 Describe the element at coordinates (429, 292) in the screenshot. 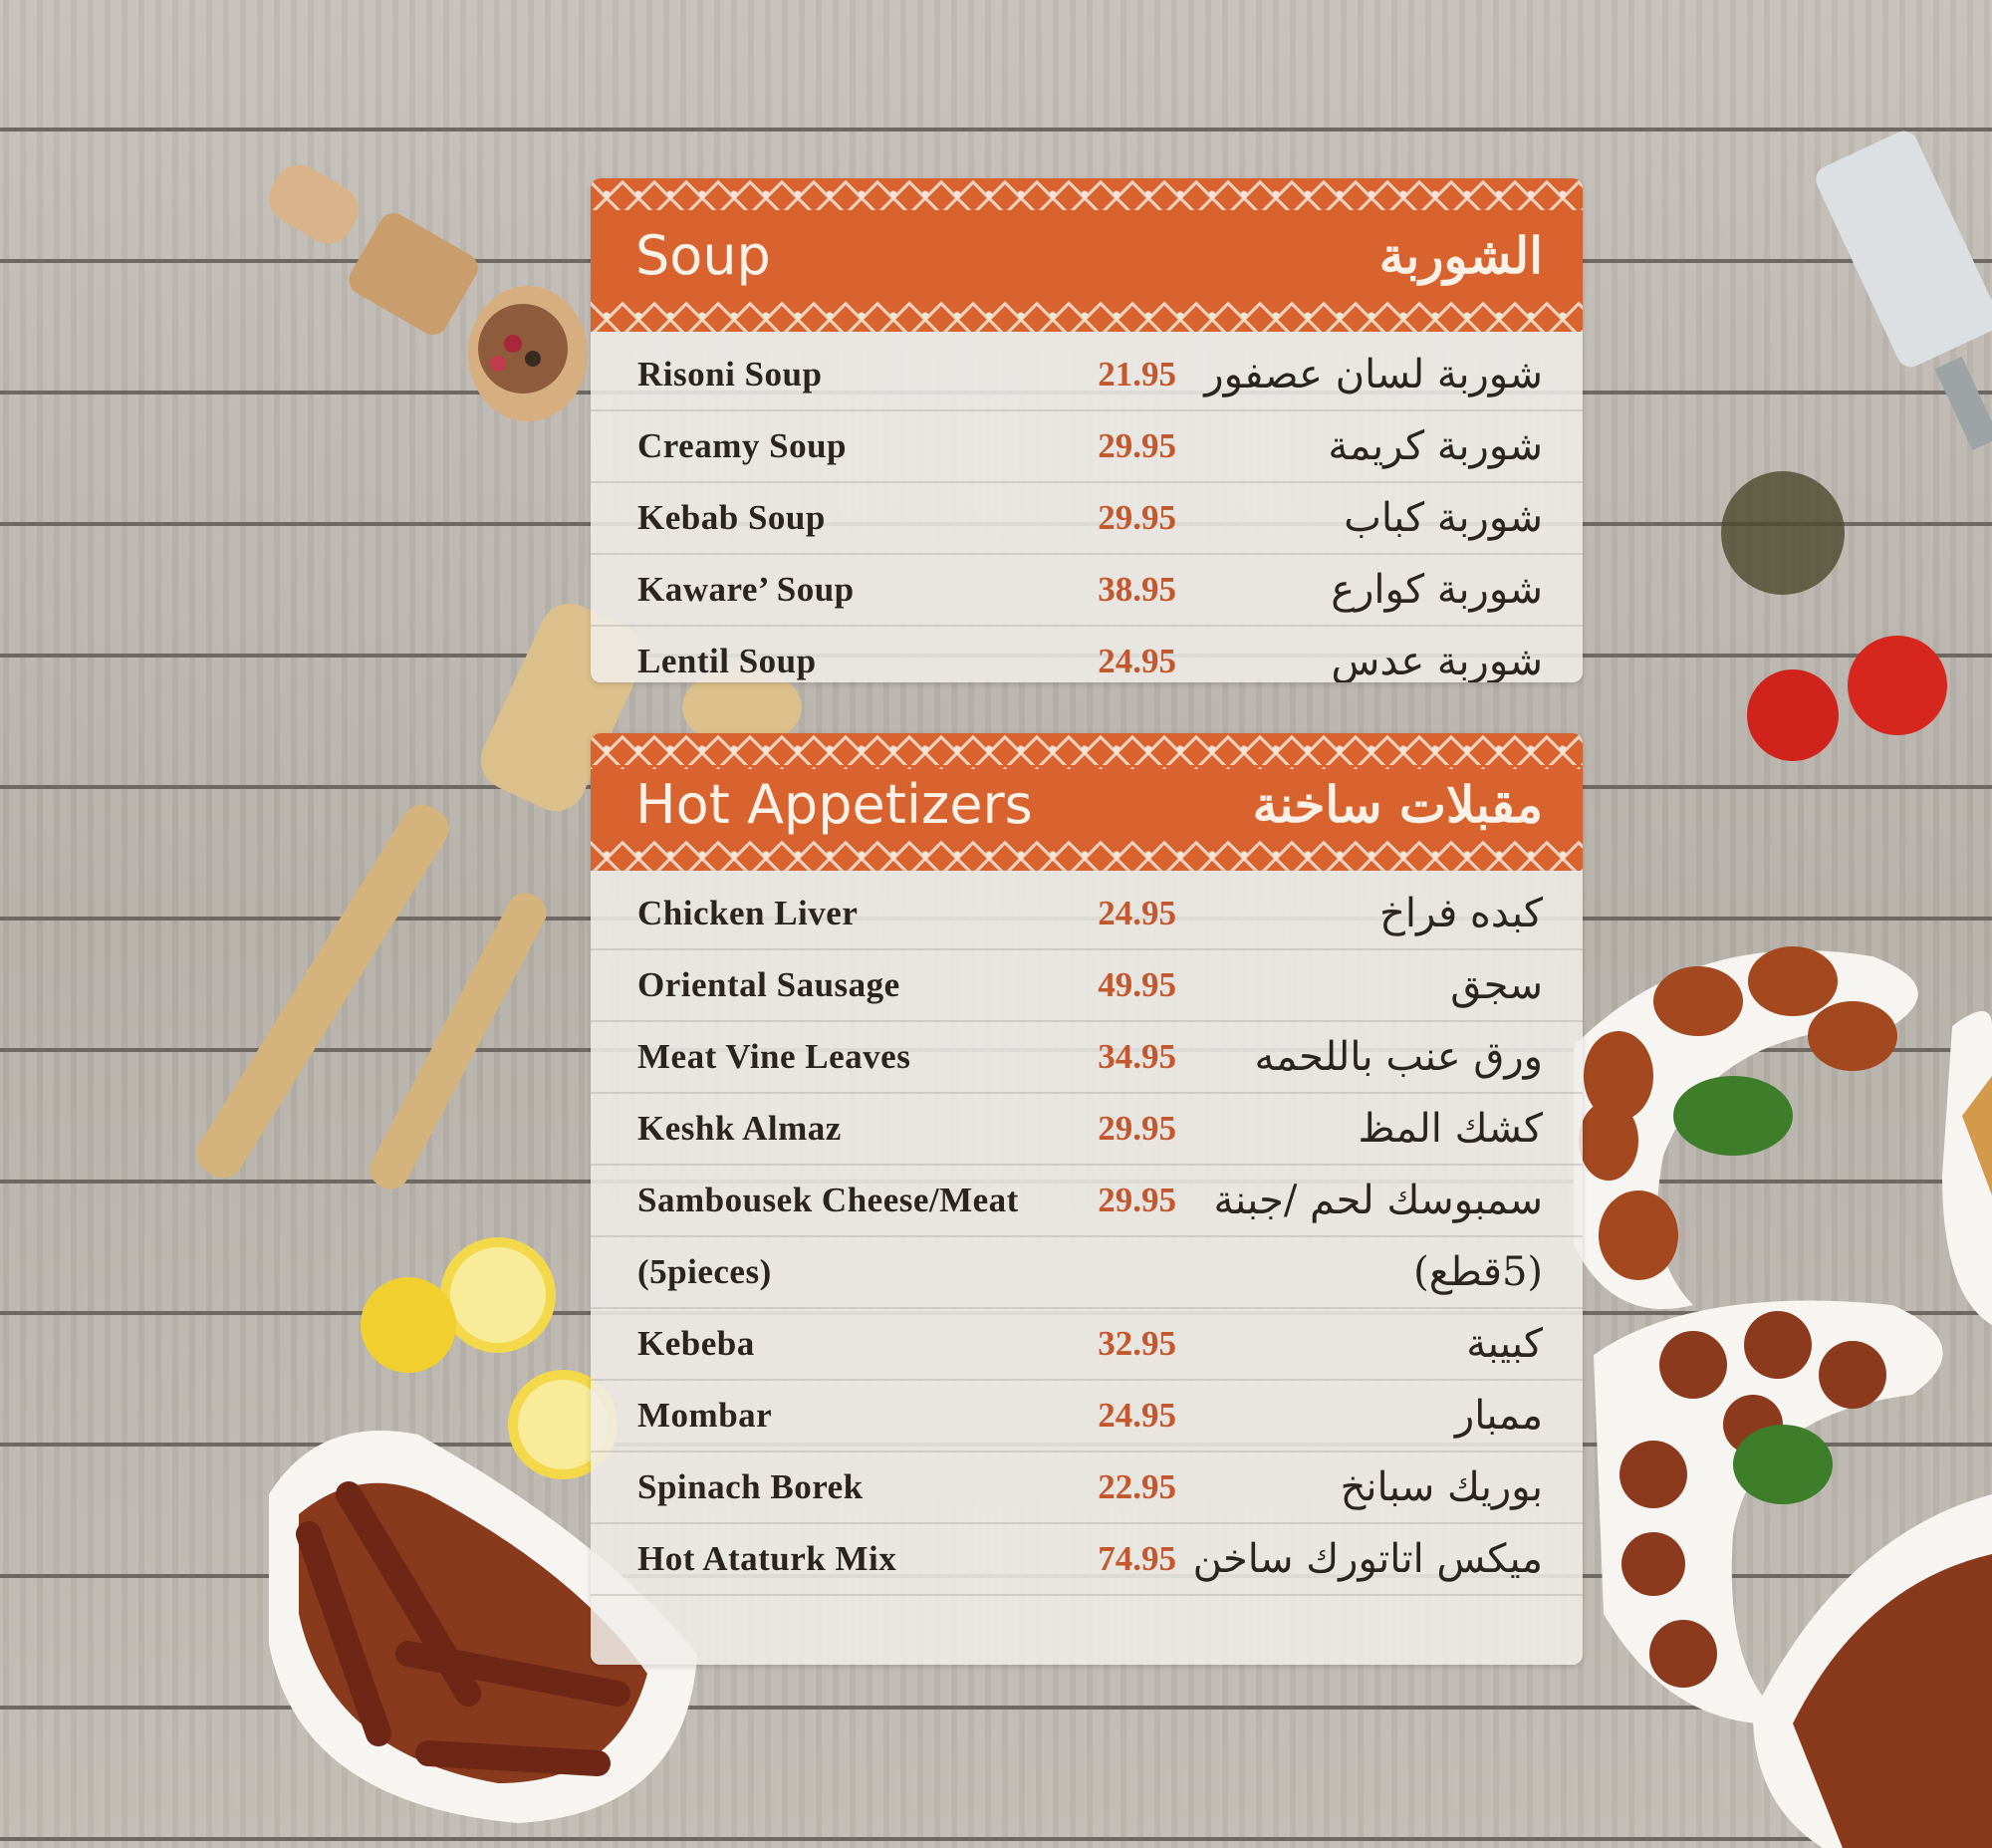

I see `wooden-scoop-with-peppercorns-icon` at that location.